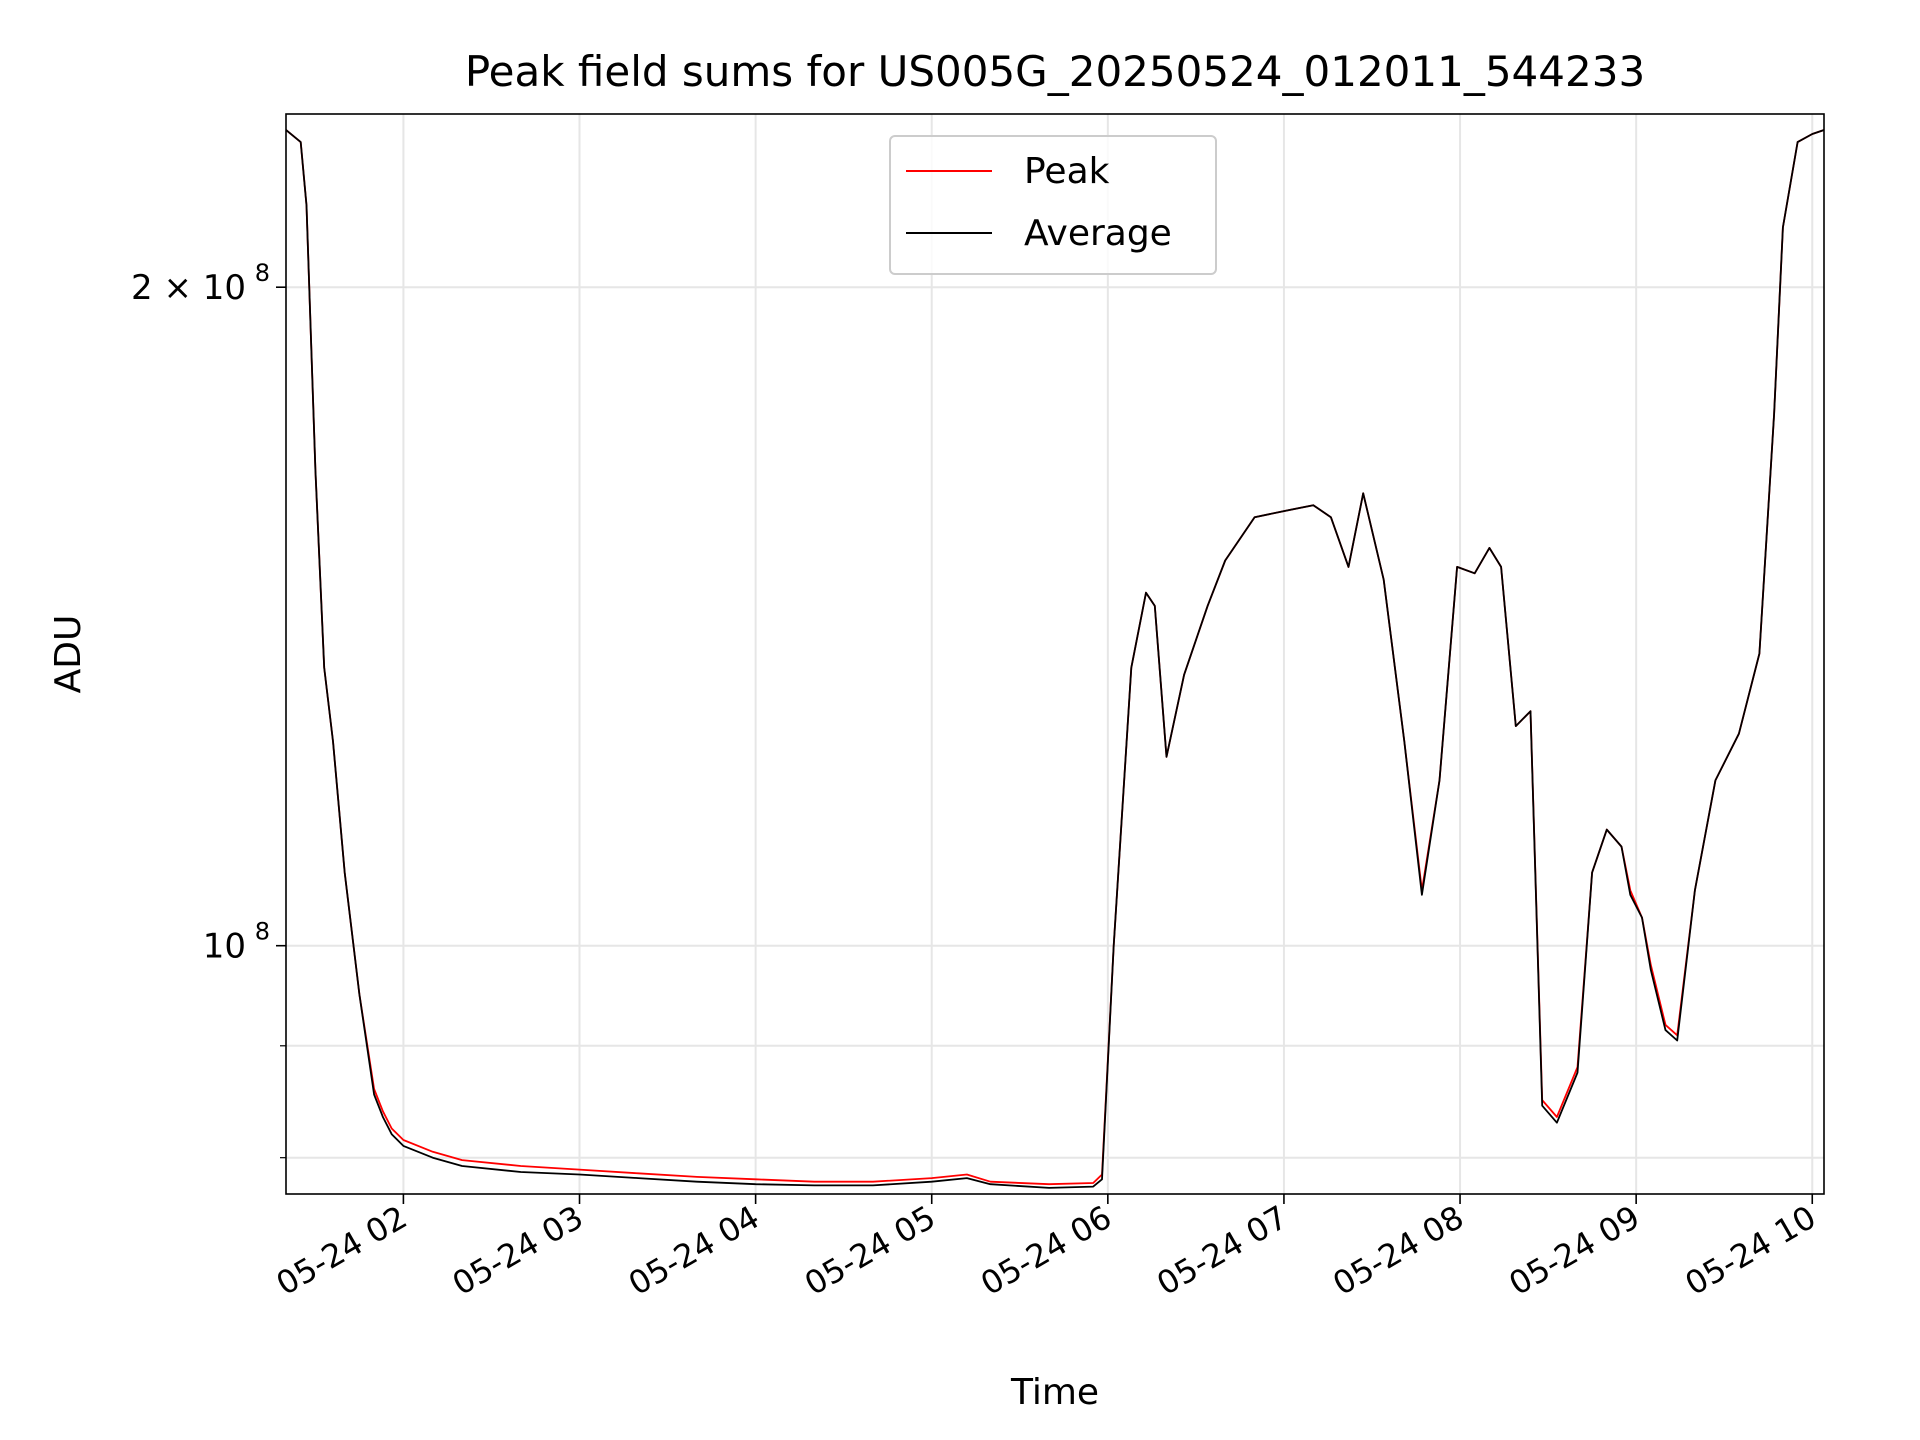  I want to click on legend: Peak Average, so click(1053, 205).